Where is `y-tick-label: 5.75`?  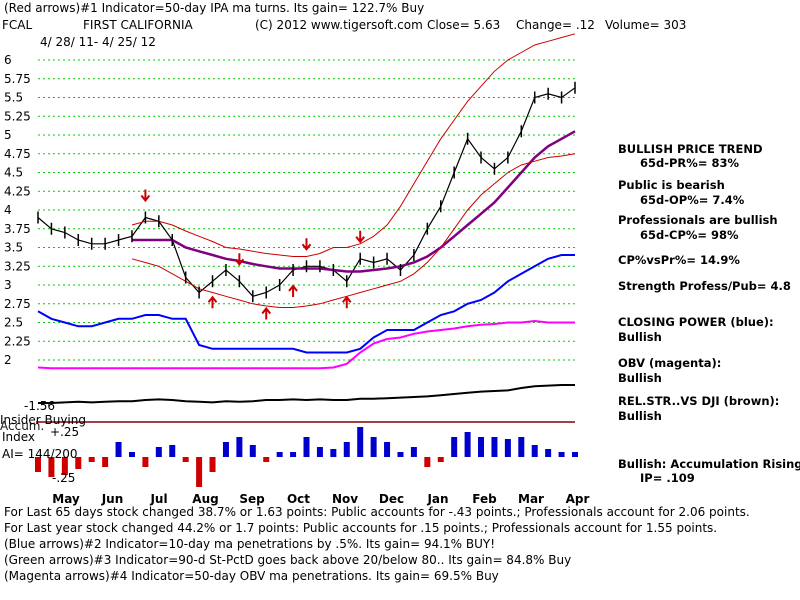 y-tick-label: 5.75 is located at coordinates (17, 79).